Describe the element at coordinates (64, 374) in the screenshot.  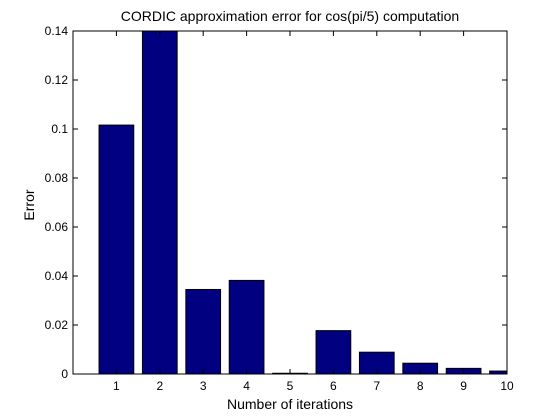
I see `y-tick-label: 0` at that location.